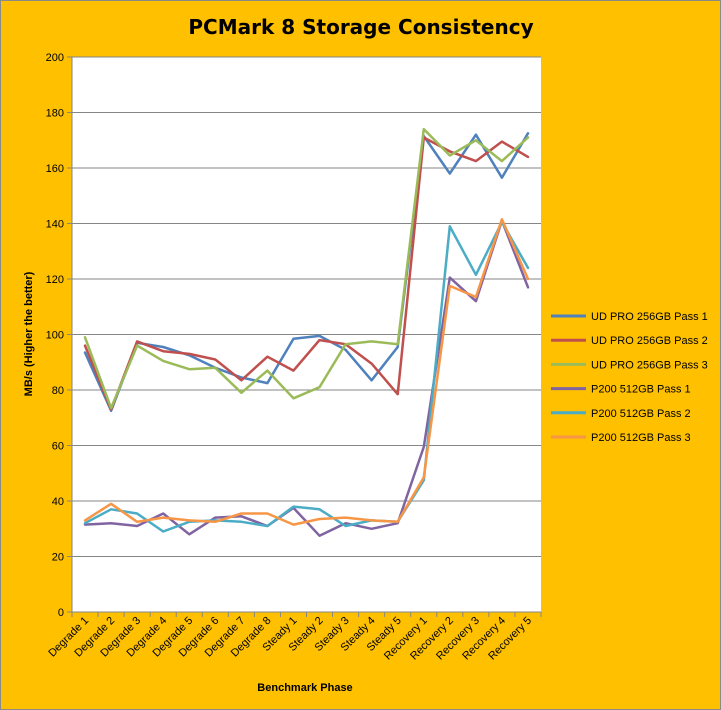 This screenshot has width=721, height=710. What do you see at coordinates (55, 58) in the screenshot?
I see `y-tick-label: 200` at bounding box center [55, 58].